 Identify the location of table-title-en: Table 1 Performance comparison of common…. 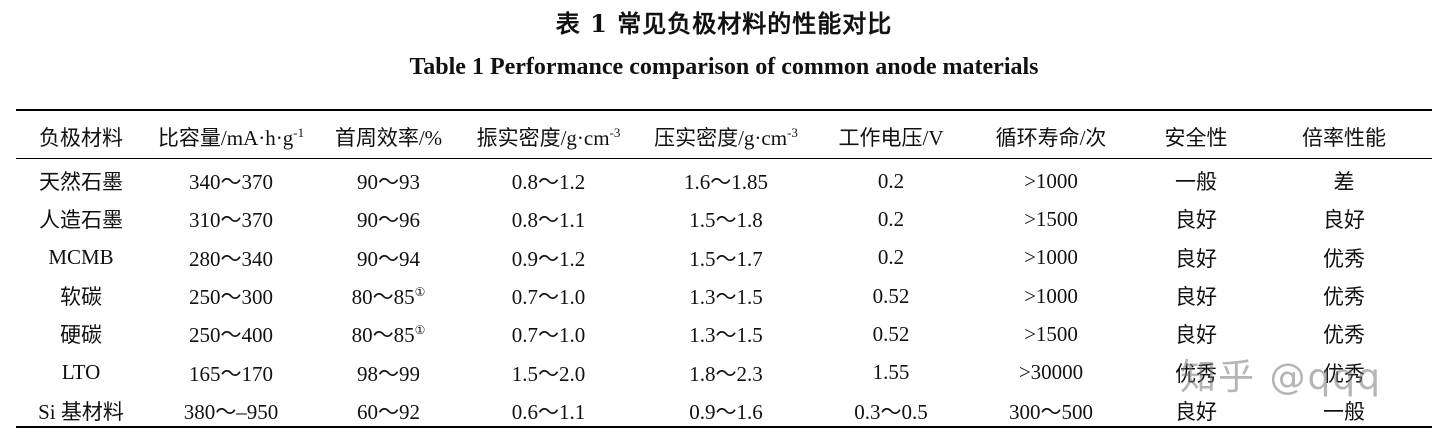
(724, 67).